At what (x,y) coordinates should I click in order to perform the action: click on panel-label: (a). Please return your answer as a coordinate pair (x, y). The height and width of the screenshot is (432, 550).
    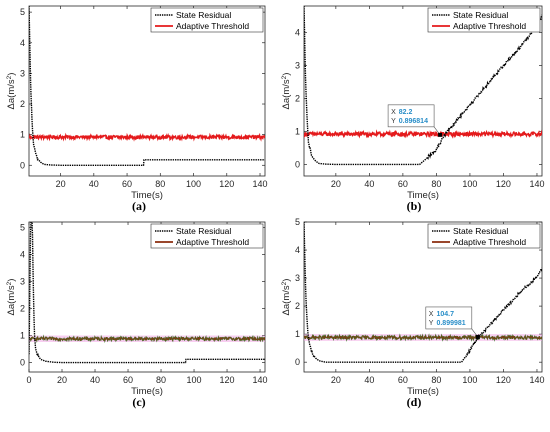
    Looking at the image, I should click on (139, 206).